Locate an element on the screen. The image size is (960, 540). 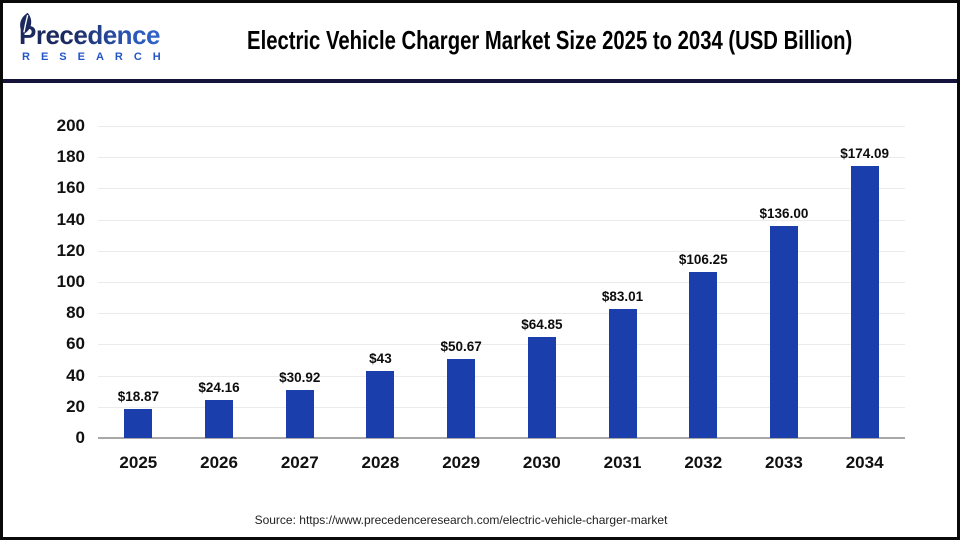
bar-value-label: $83.01 is located at coordinates (622, 296).